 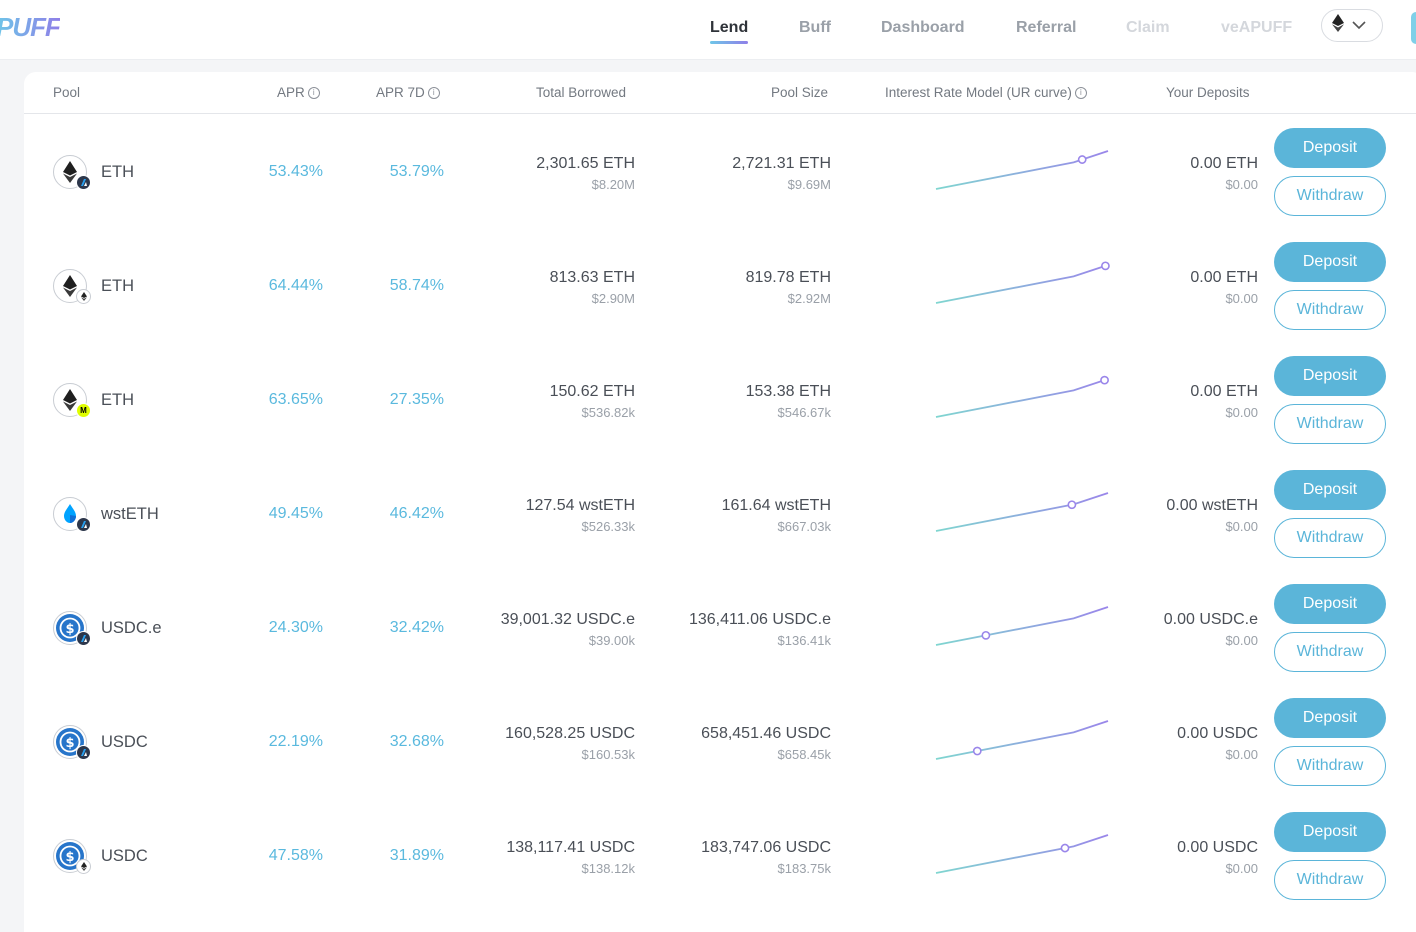 I want to click on col-pool: Pool, so click(x=67, y=92).